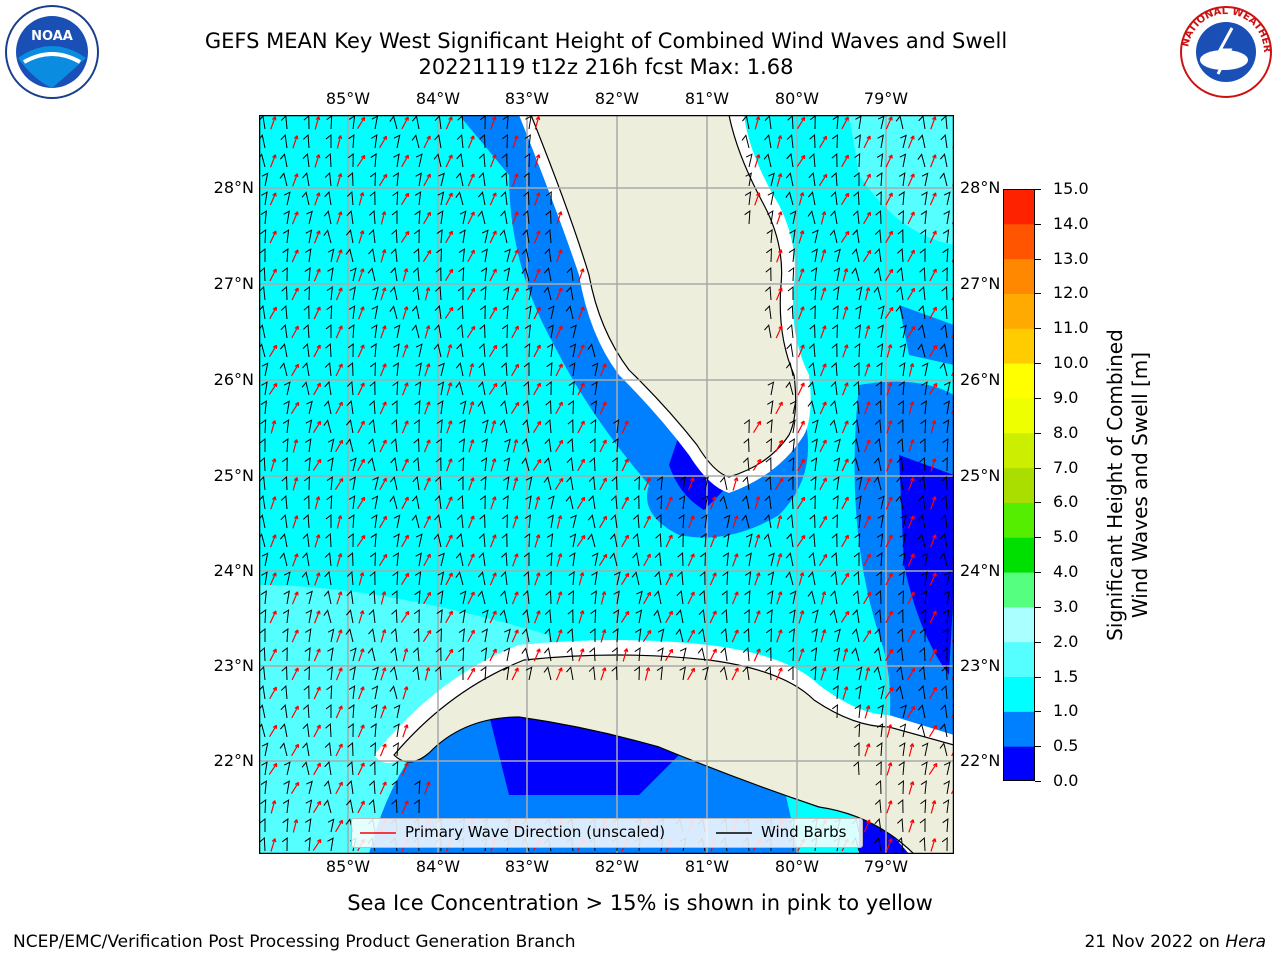 This screenshot has height=960, width=1280. What do you see at coordinates (1071, 328) in the screenshot?
I see `colorbar-tick-label: 11.0` at bounding box center [1071, 328].